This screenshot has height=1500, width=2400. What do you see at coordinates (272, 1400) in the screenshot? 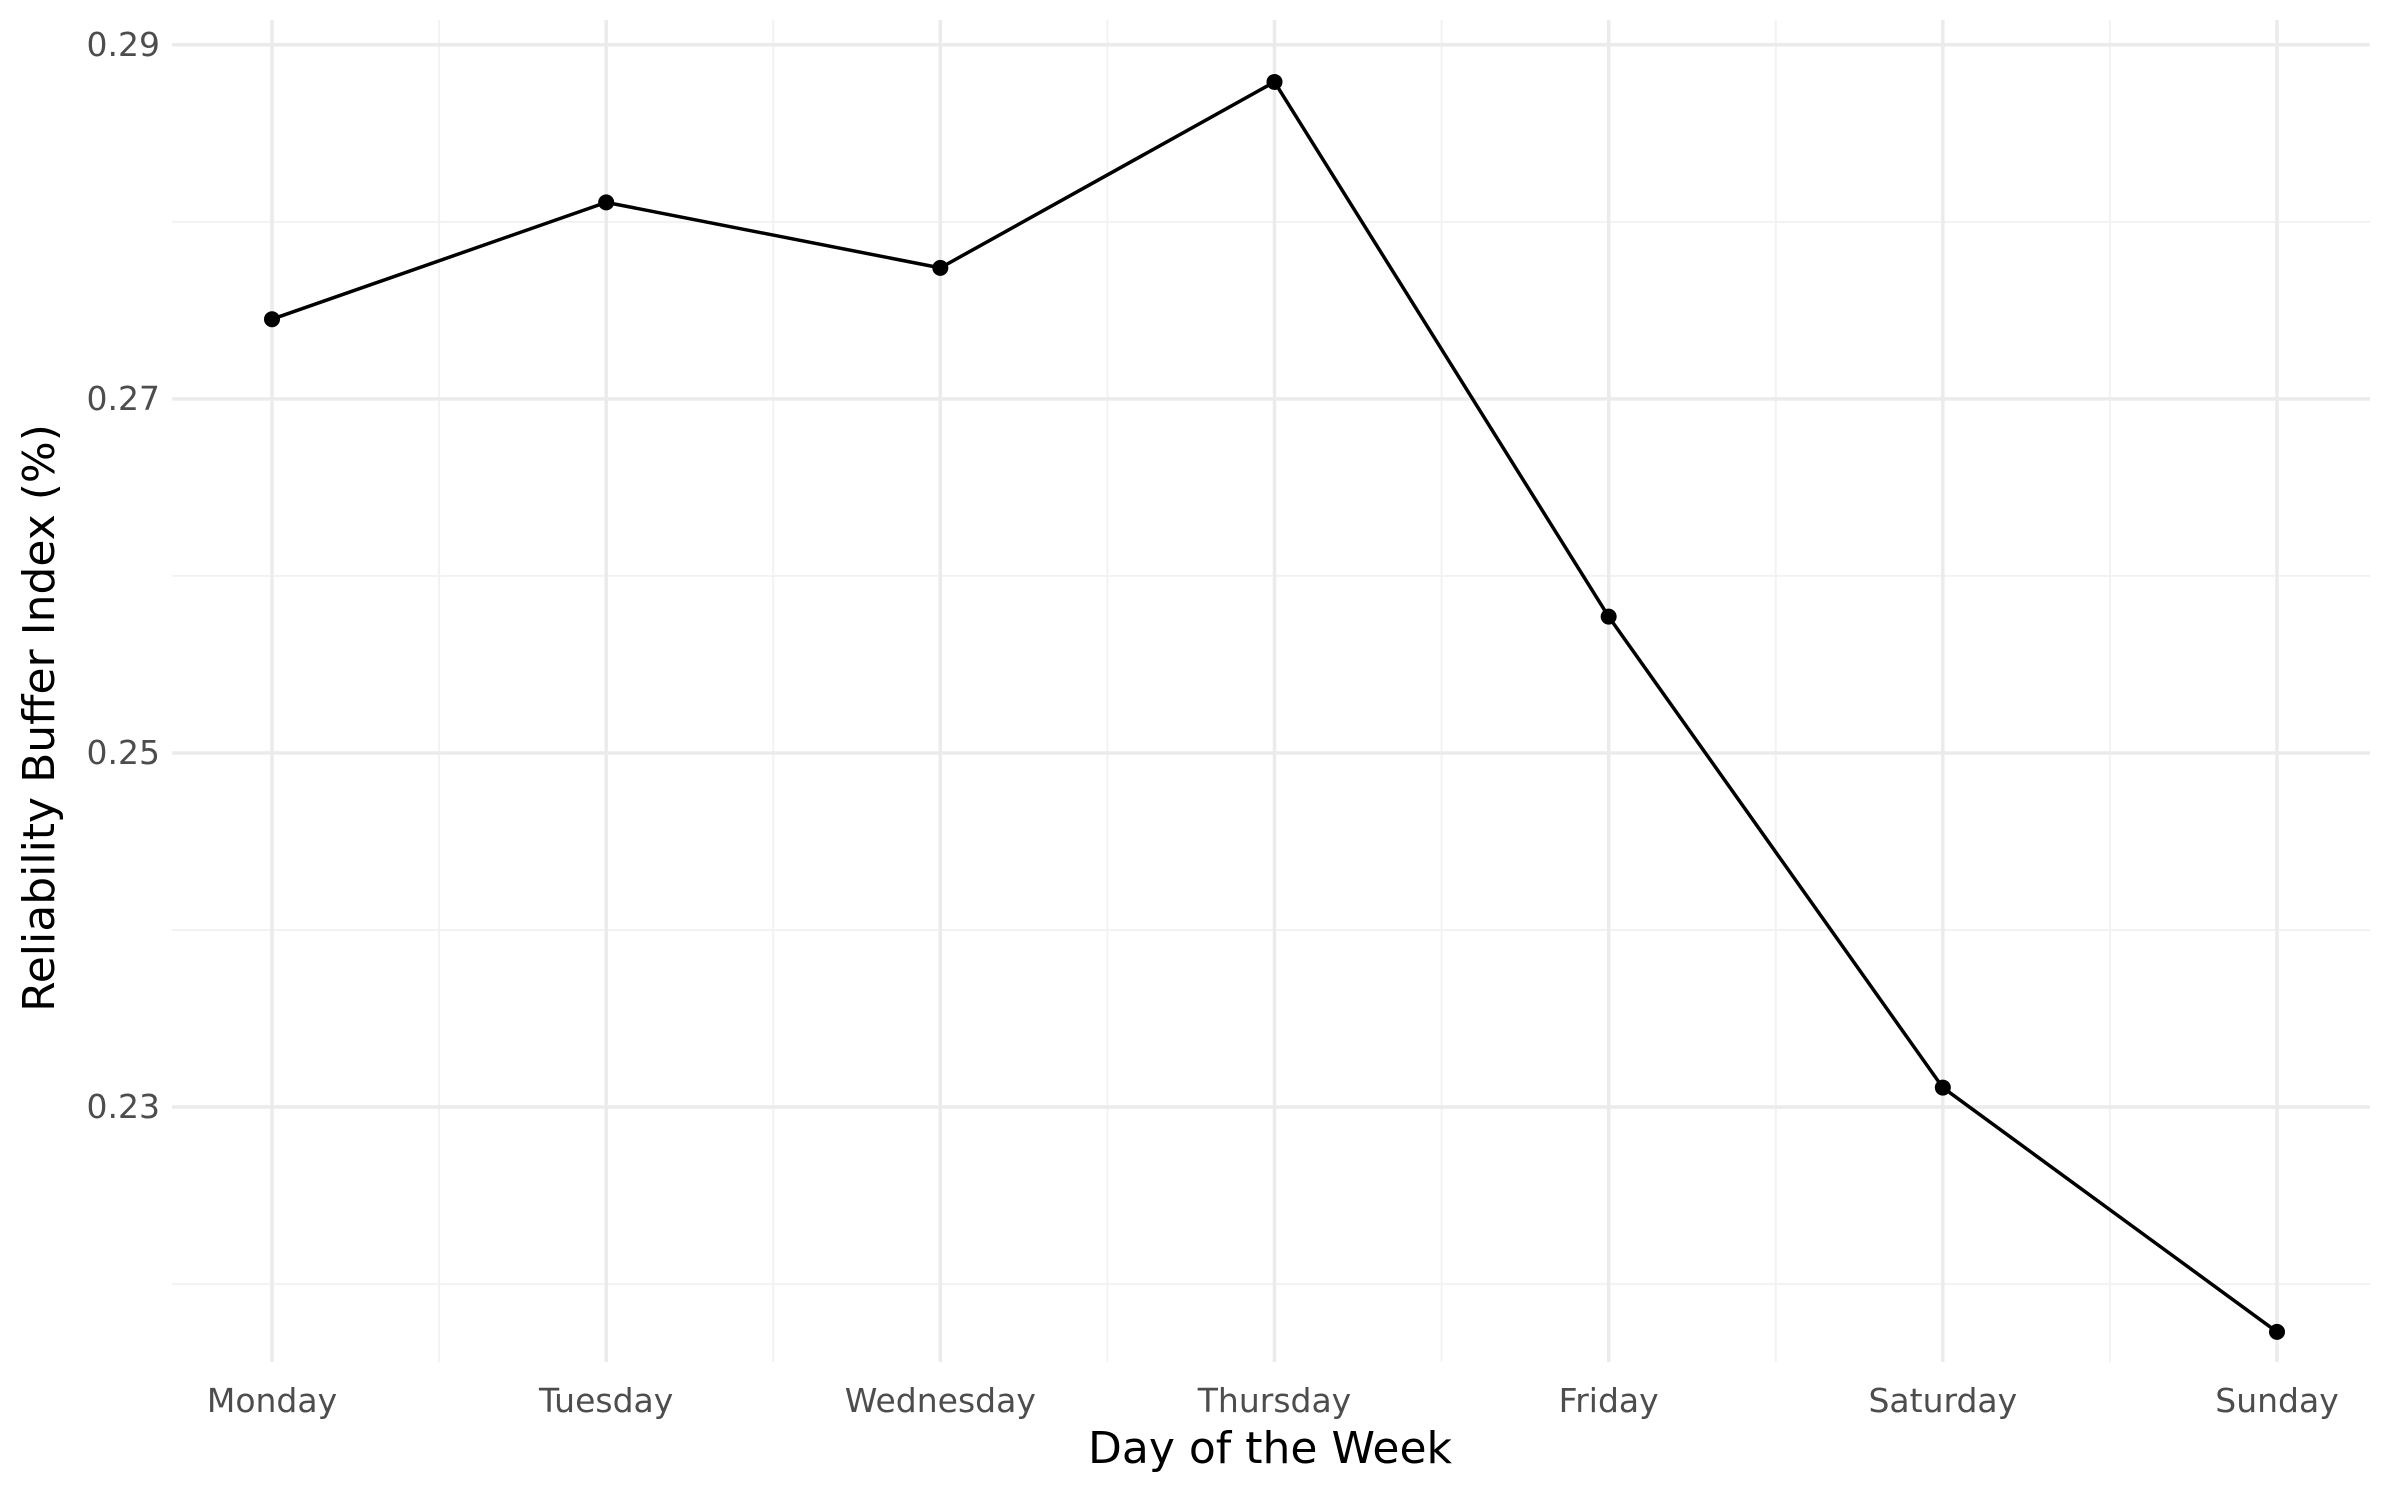
I see `x-tick-label: Monday` at bounding box center [272, 1400].